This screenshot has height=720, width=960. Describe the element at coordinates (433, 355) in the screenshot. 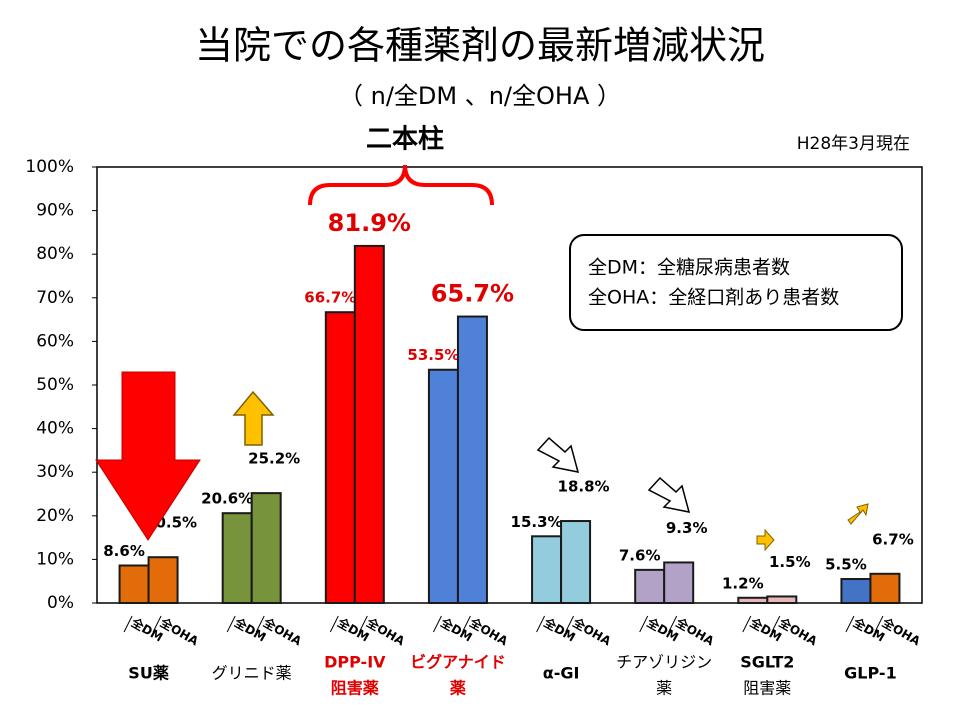

I see `value-label: 53.5%` at that location.